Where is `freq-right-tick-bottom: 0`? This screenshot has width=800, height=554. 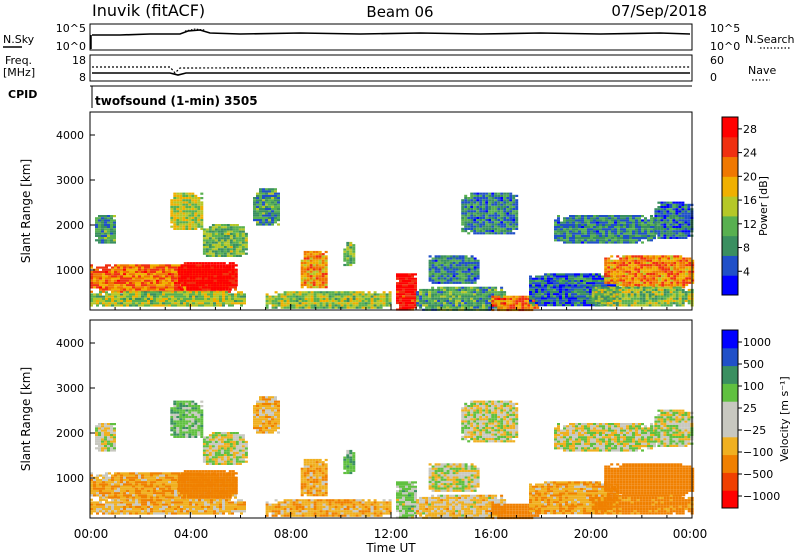 freq-right-tick-bottom: 0 is located at coordinates (713, 77).